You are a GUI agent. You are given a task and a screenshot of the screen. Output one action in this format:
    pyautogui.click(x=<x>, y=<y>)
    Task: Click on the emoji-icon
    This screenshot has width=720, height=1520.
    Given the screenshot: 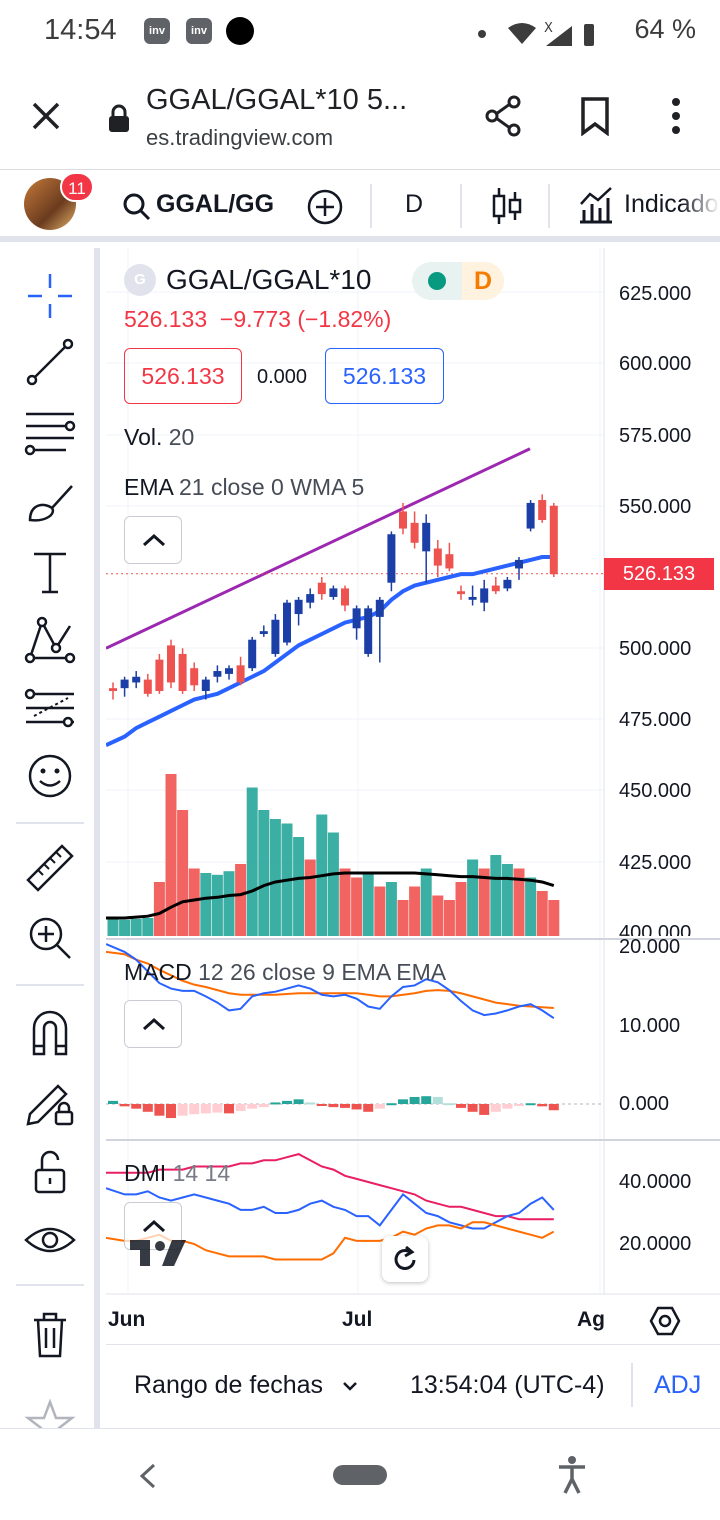 What is the action you would take?
    pyautogui.click(x=50, y=776)
    